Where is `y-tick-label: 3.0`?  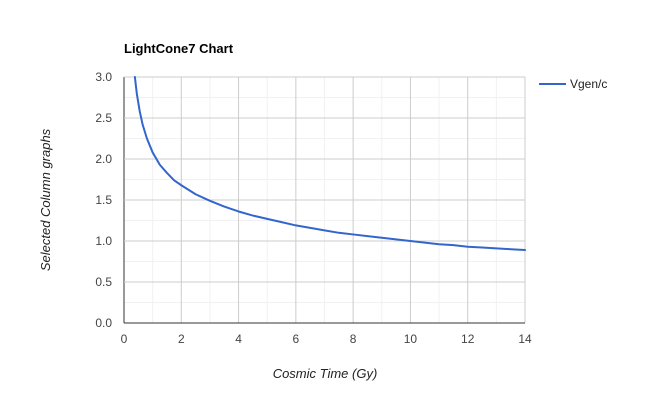 y-tick-label: 3.0 is located at coordinates (103, 77).